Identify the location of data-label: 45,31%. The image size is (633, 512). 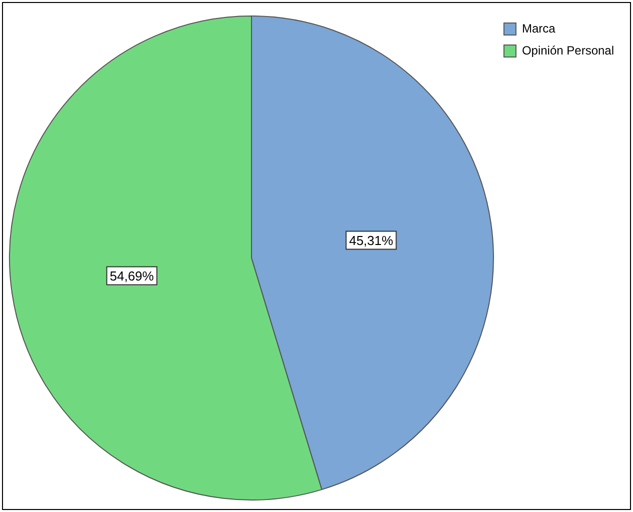
(371, 240).